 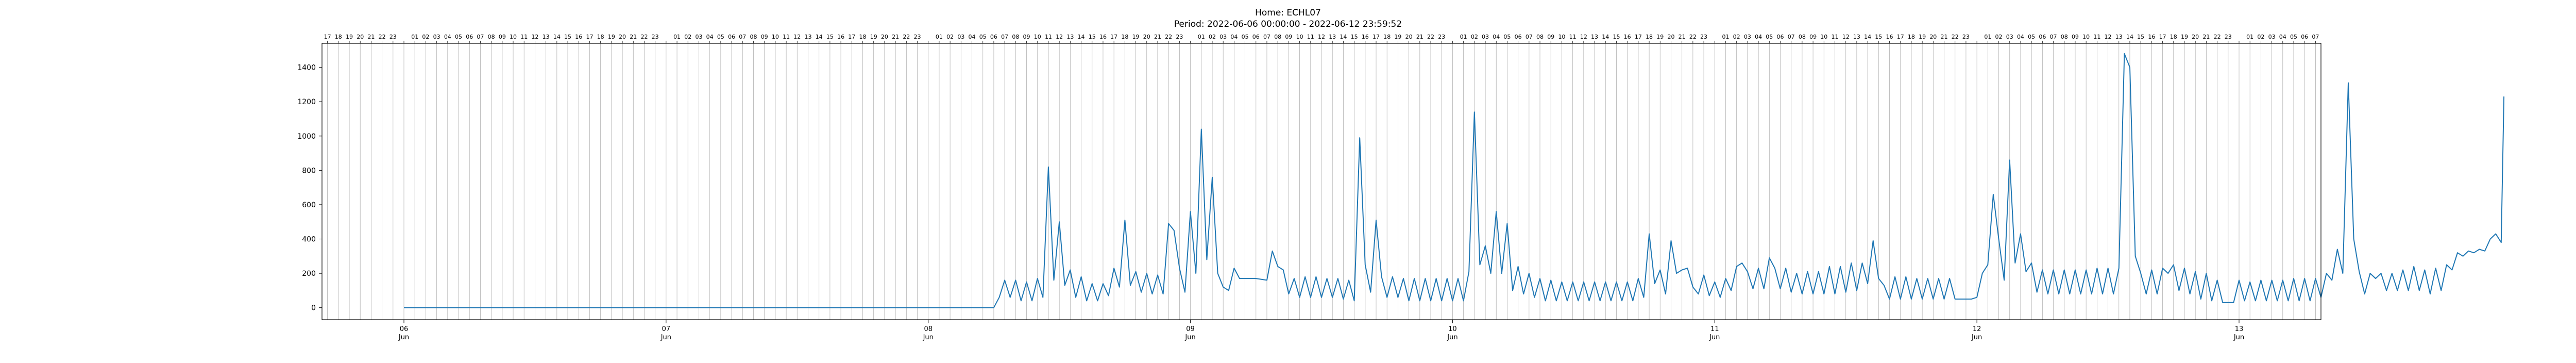 What do you see at coordinates (1977, 329) in the screenshot?
I see `x-tick-day-label: 12` at bounding box center [1977, 329].